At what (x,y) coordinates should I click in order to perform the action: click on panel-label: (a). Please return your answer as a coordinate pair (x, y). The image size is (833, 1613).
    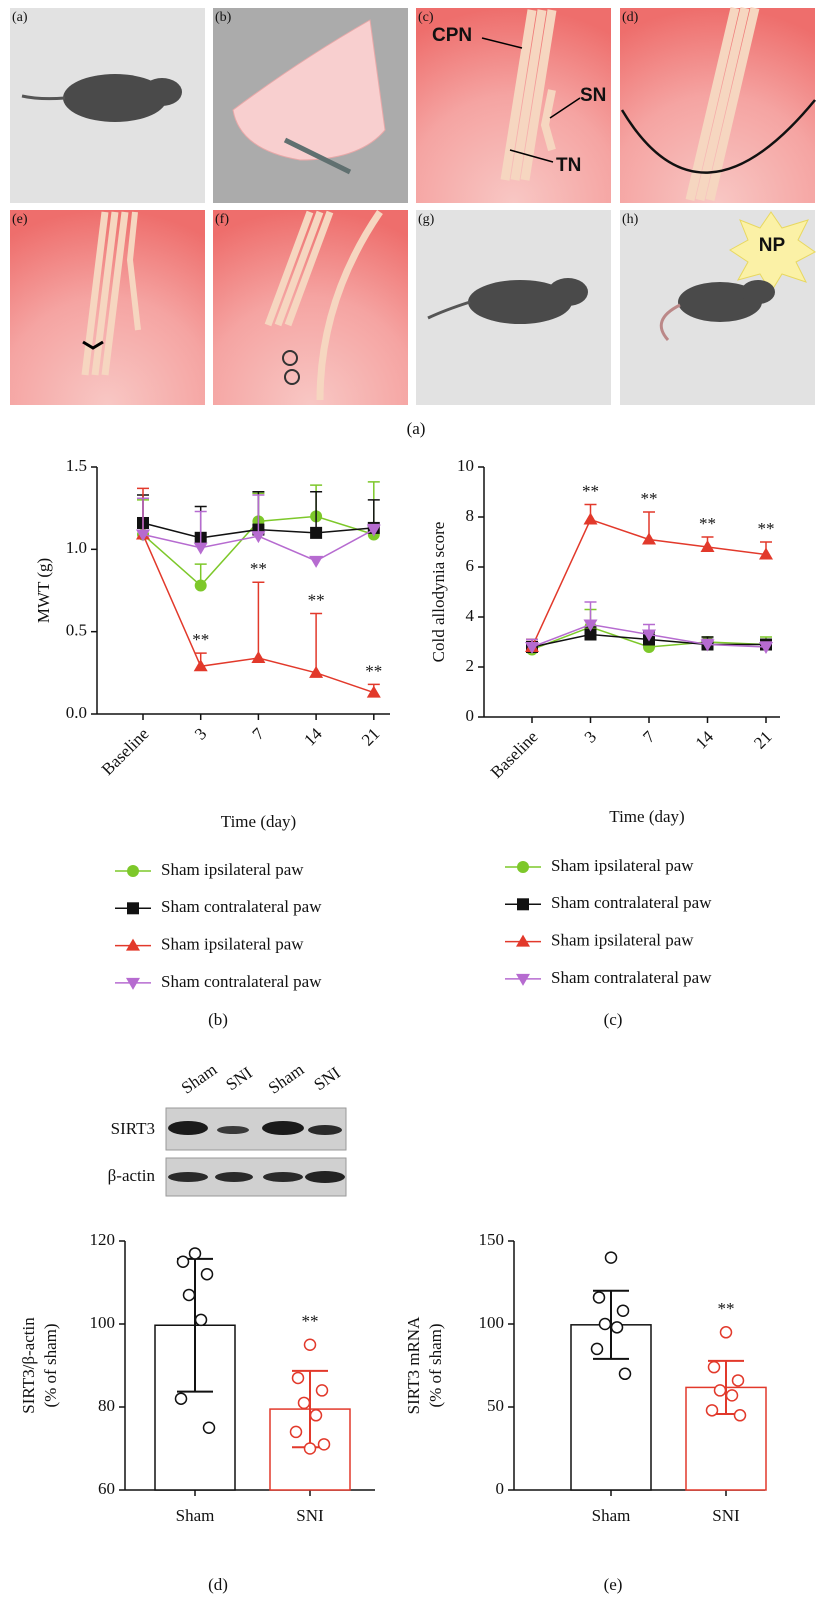
    Looking at the image, I should click on (20, 17).